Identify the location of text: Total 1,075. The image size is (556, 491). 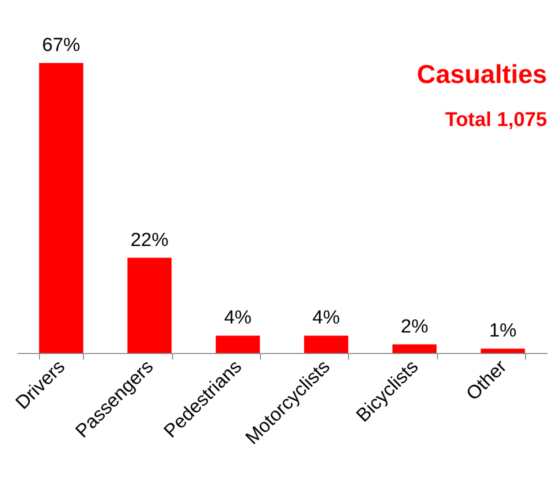
(496, 120).